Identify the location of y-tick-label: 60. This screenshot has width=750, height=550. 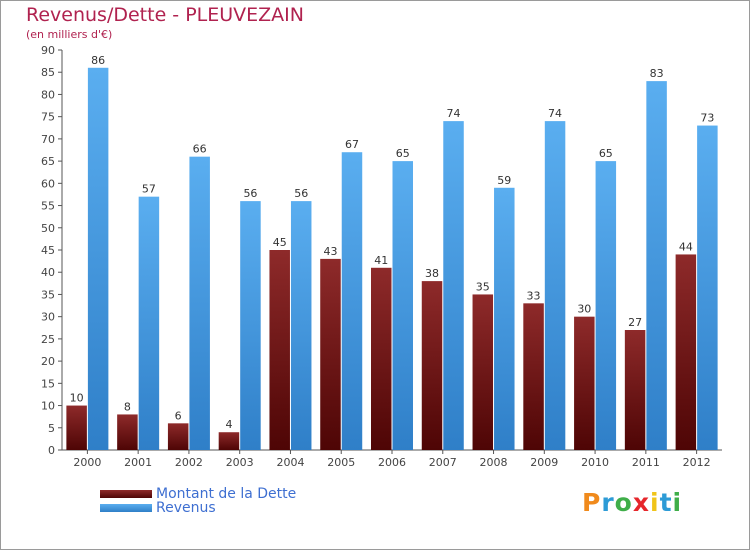
(48, 183).